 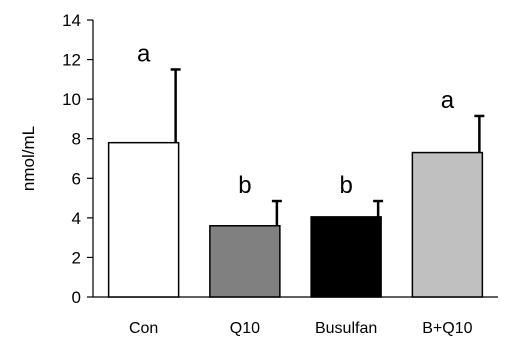 What do you see at coordinates (245, 261) in the screenshot?
I see `bar-q10` at bounding box center [245, 261].